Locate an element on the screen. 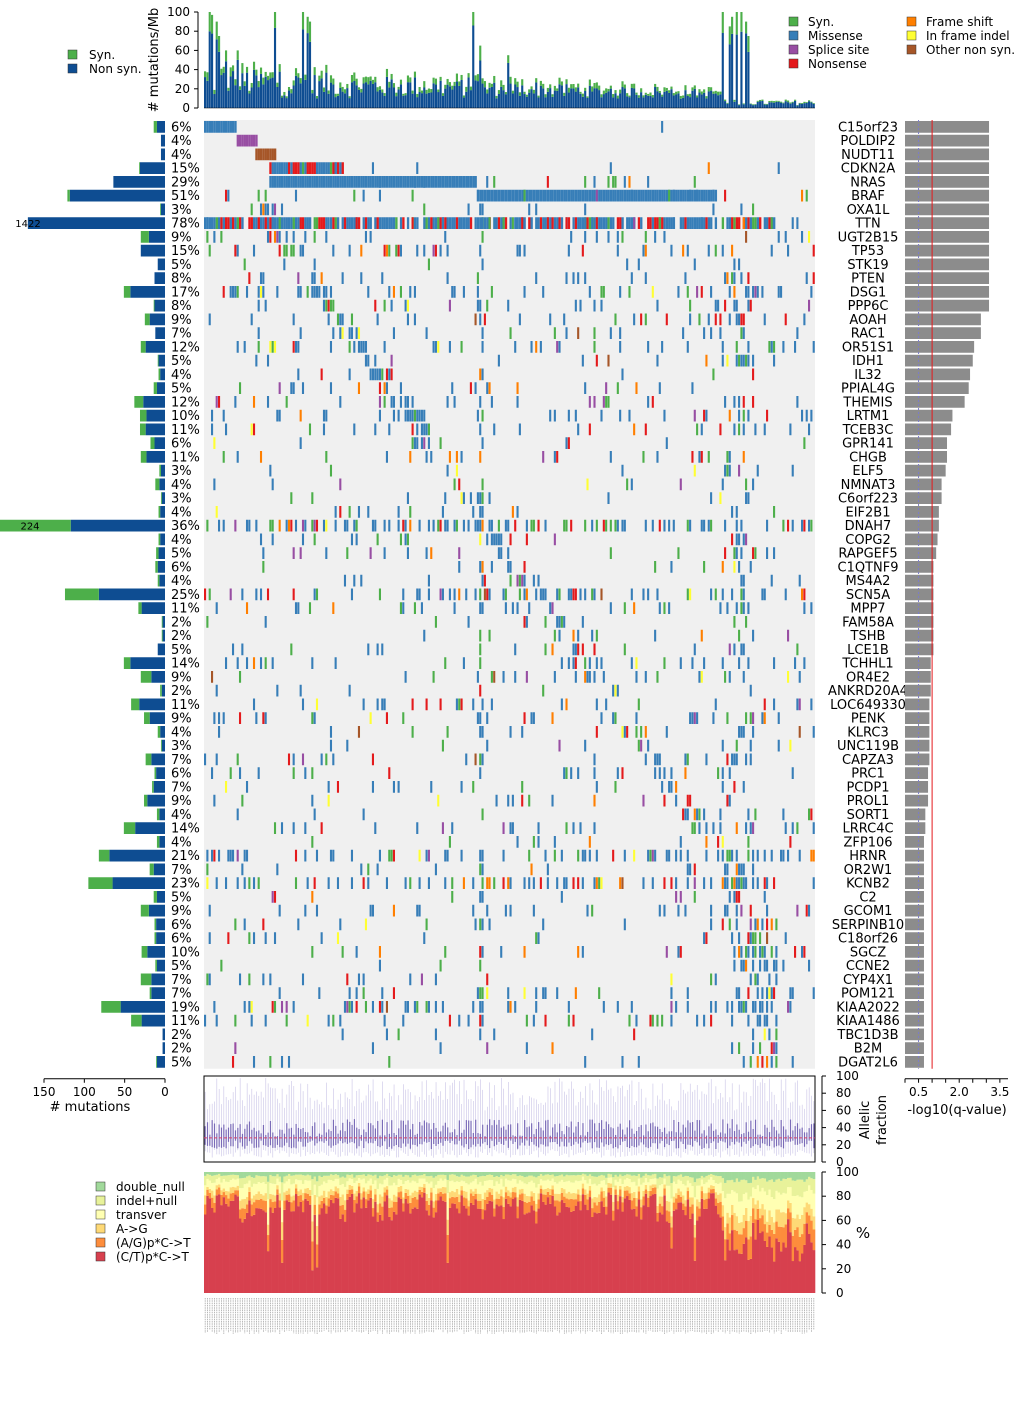 This screenshot has width=1020, height=1404. left-syn-bar is located at coordinates (35, 525).